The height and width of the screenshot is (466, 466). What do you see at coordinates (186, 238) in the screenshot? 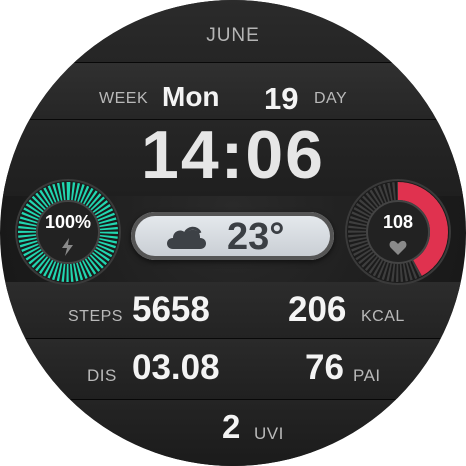
I see `cloud-icon` at bounding box center [186, 238].